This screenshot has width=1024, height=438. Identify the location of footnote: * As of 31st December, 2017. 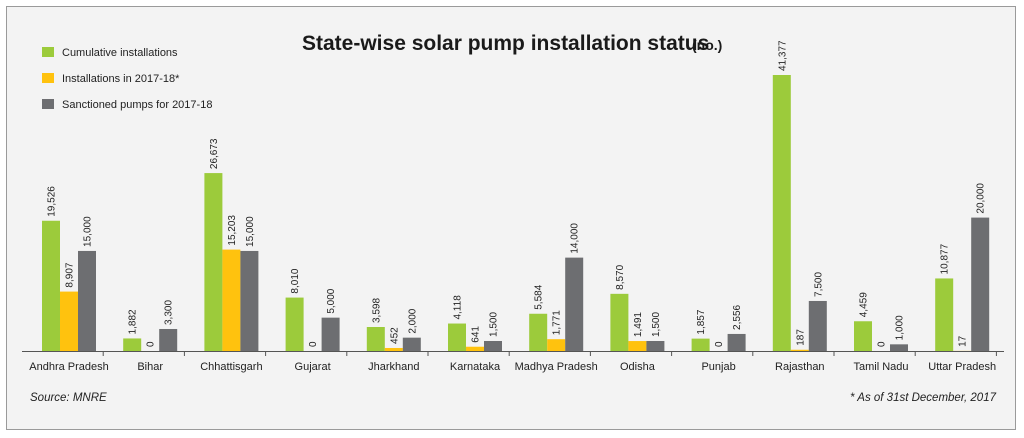
(923, 398).